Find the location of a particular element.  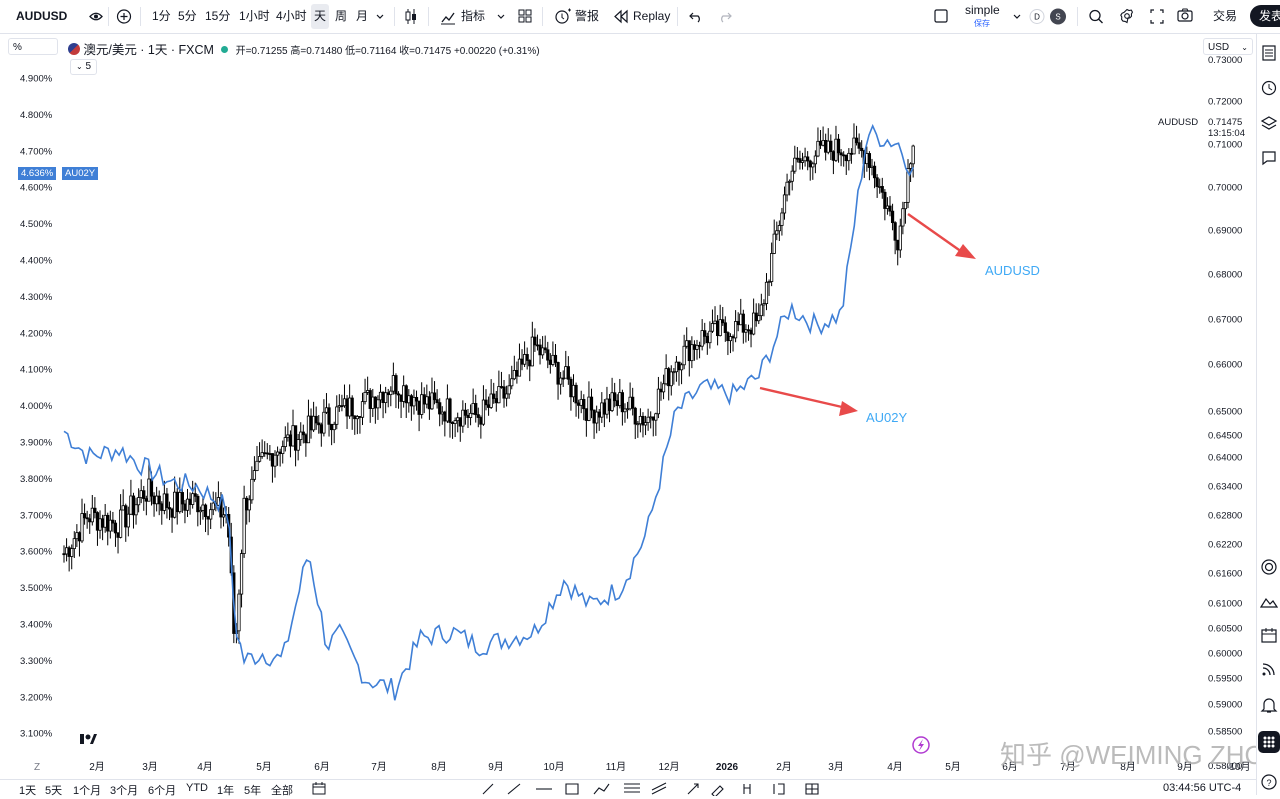

apps-grid-icon is located at coordinates (1269, 742).